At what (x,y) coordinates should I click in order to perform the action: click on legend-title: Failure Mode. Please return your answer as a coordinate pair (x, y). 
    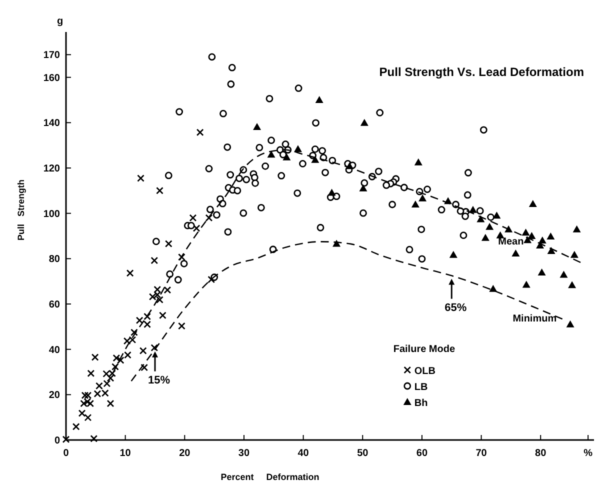
    Looking at the image, I should click on (424, 349).